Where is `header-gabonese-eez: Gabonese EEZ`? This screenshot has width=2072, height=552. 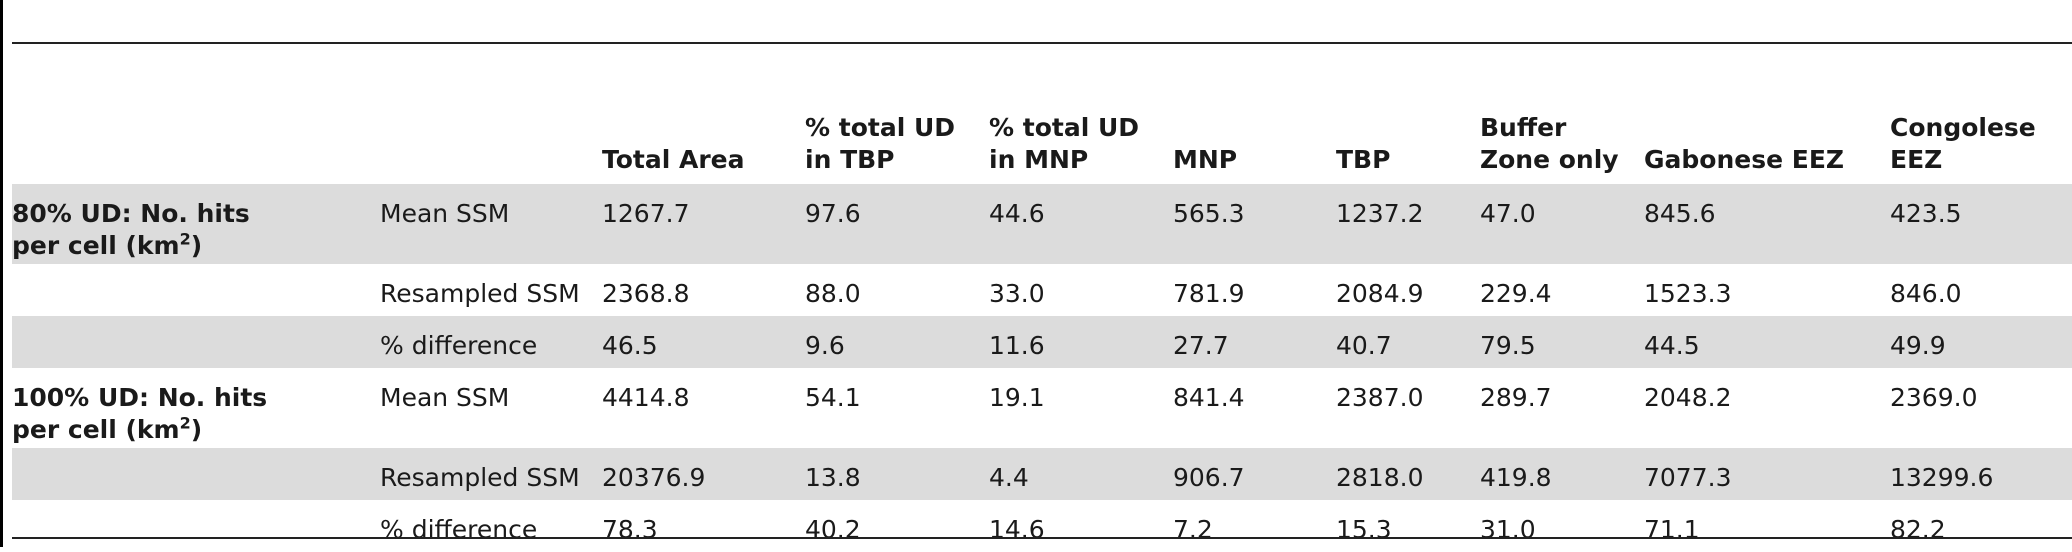 header-gabonese-eez: Gabonese EEZ is located at coordinates (1767, 114).